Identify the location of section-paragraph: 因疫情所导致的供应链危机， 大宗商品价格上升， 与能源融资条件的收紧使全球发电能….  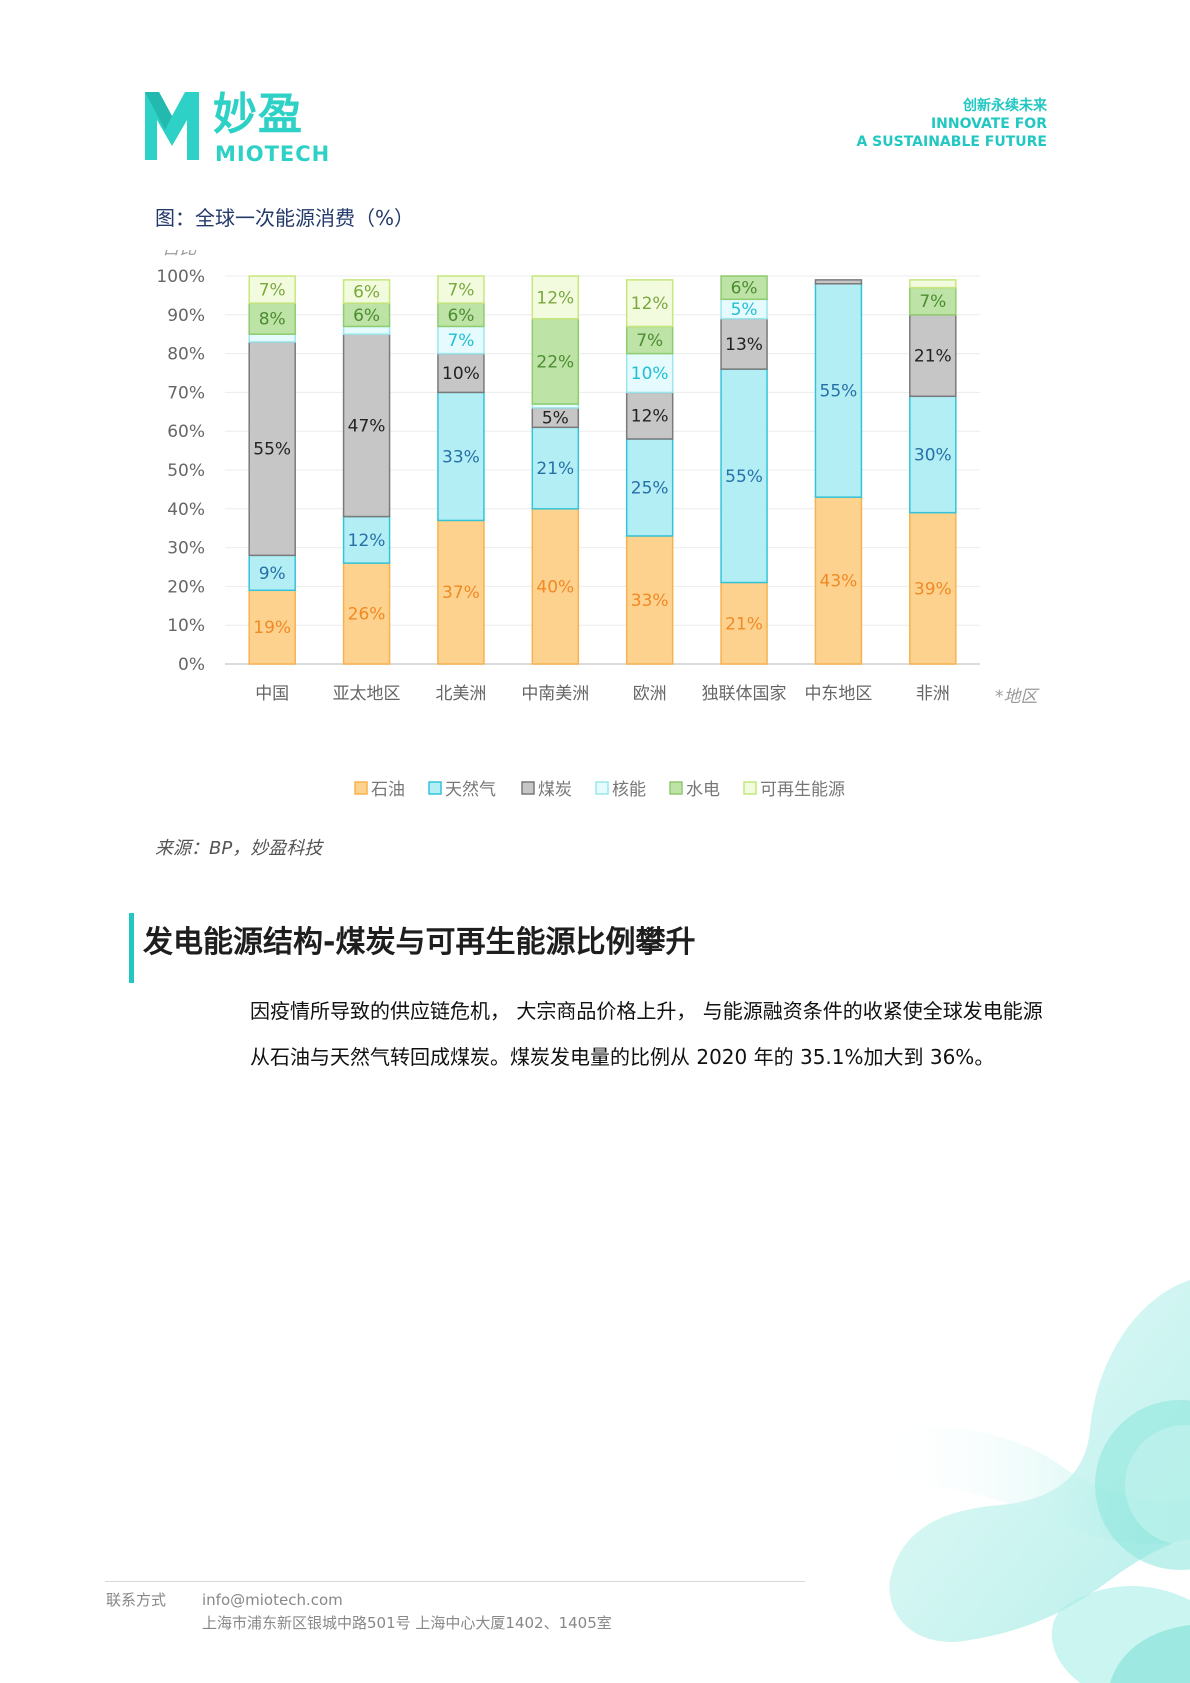
(646, 1034).